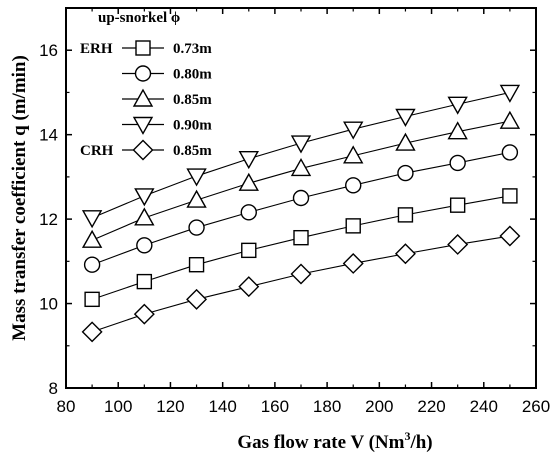 This screenshot has width=550, height=461. What do you see at coordinates (192, 49) in the screenshot?
I see `legend-entry-label: 0.73m` at bounding box center [192, 49].